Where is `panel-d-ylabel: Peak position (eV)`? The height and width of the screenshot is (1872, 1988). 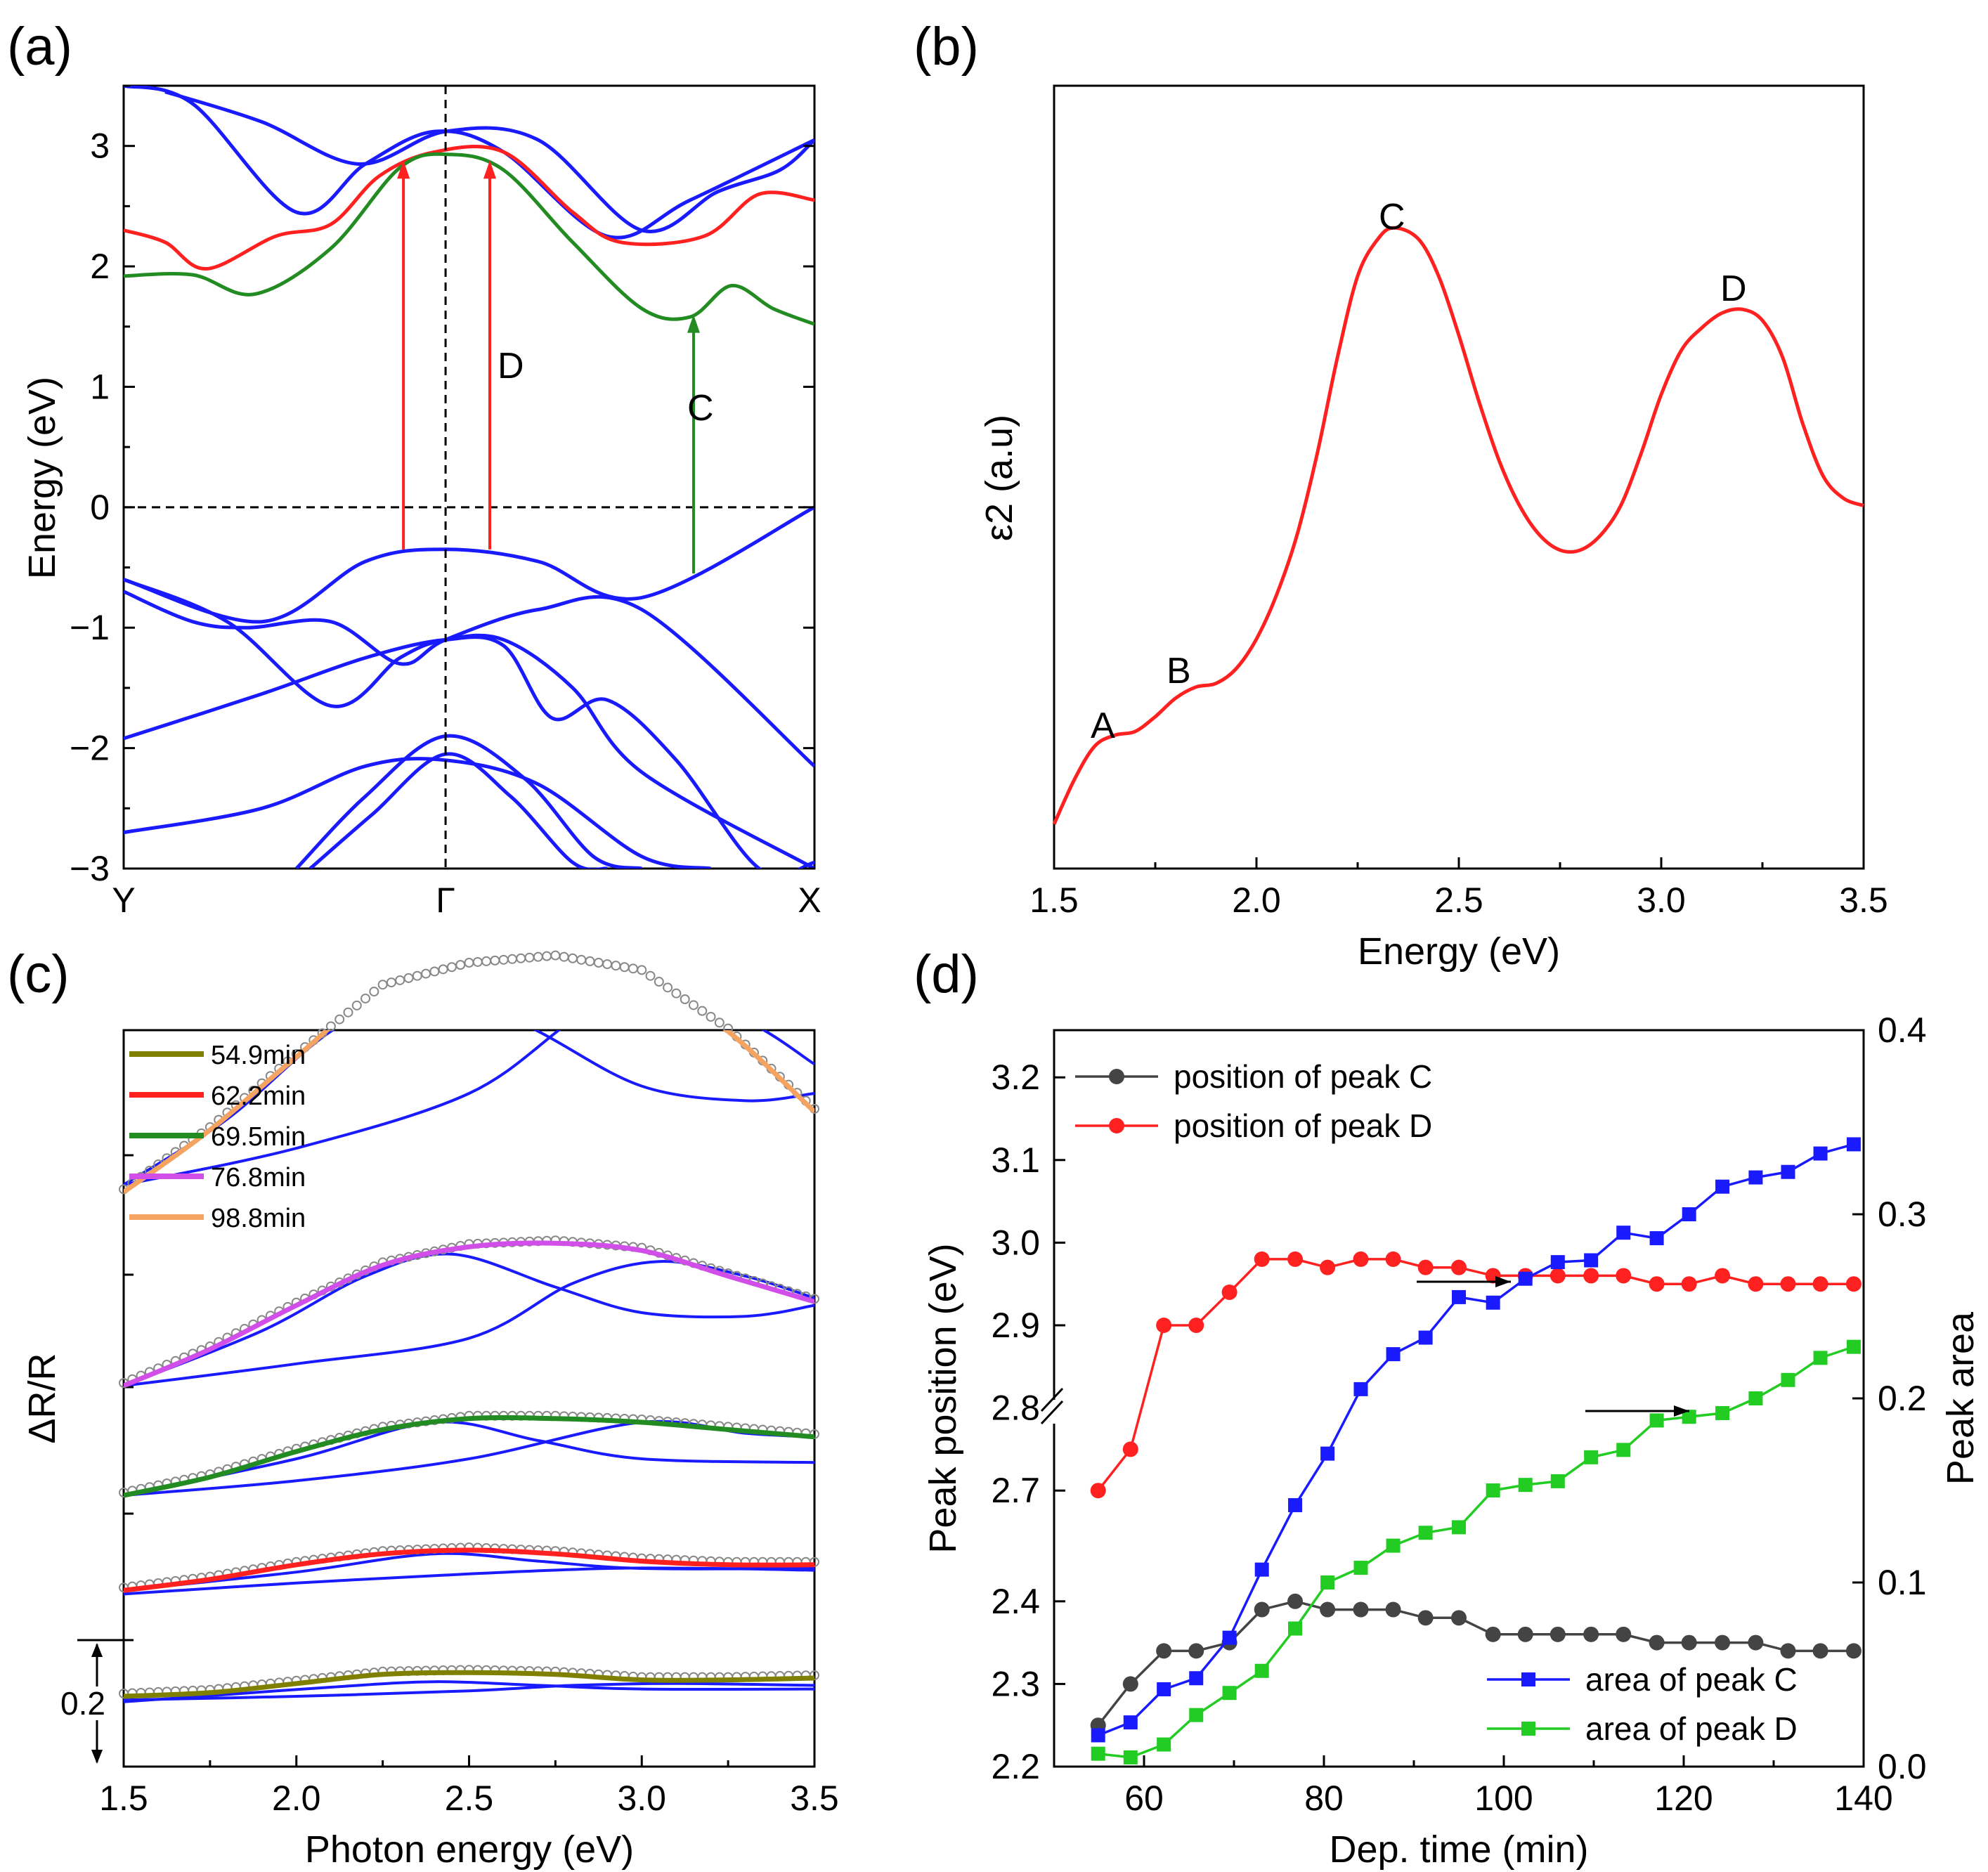 panel-d-ylabel: Peak position (eV) is located at coordinates (943, 1398).